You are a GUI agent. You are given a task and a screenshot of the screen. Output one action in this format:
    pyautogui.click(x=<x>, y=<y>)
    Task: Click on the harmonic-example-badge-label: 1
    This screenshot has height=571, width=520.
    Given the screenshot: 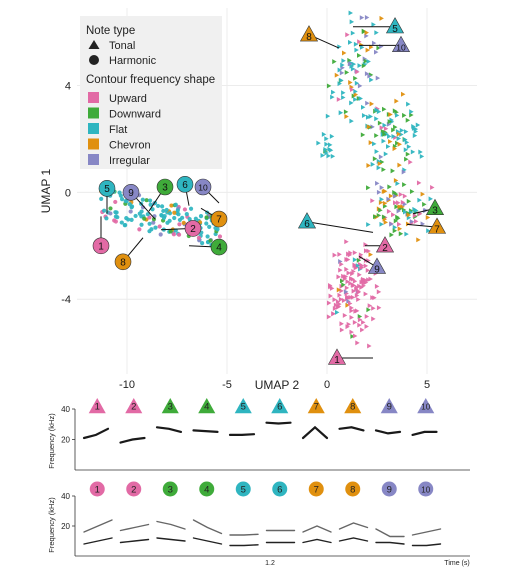 What is the action you would take?
    pyautogui.click(x=97, y=490)
    